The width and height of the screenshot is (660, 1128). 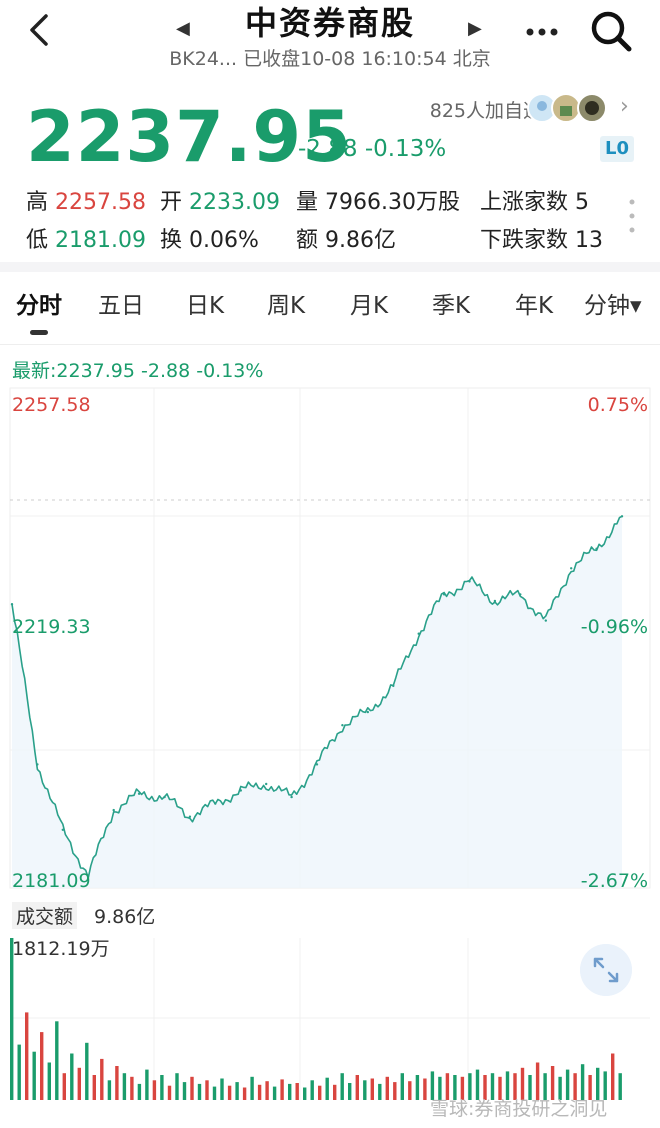 I want to click on tab-weekly-k: 周K, so click(x=286, y=306).